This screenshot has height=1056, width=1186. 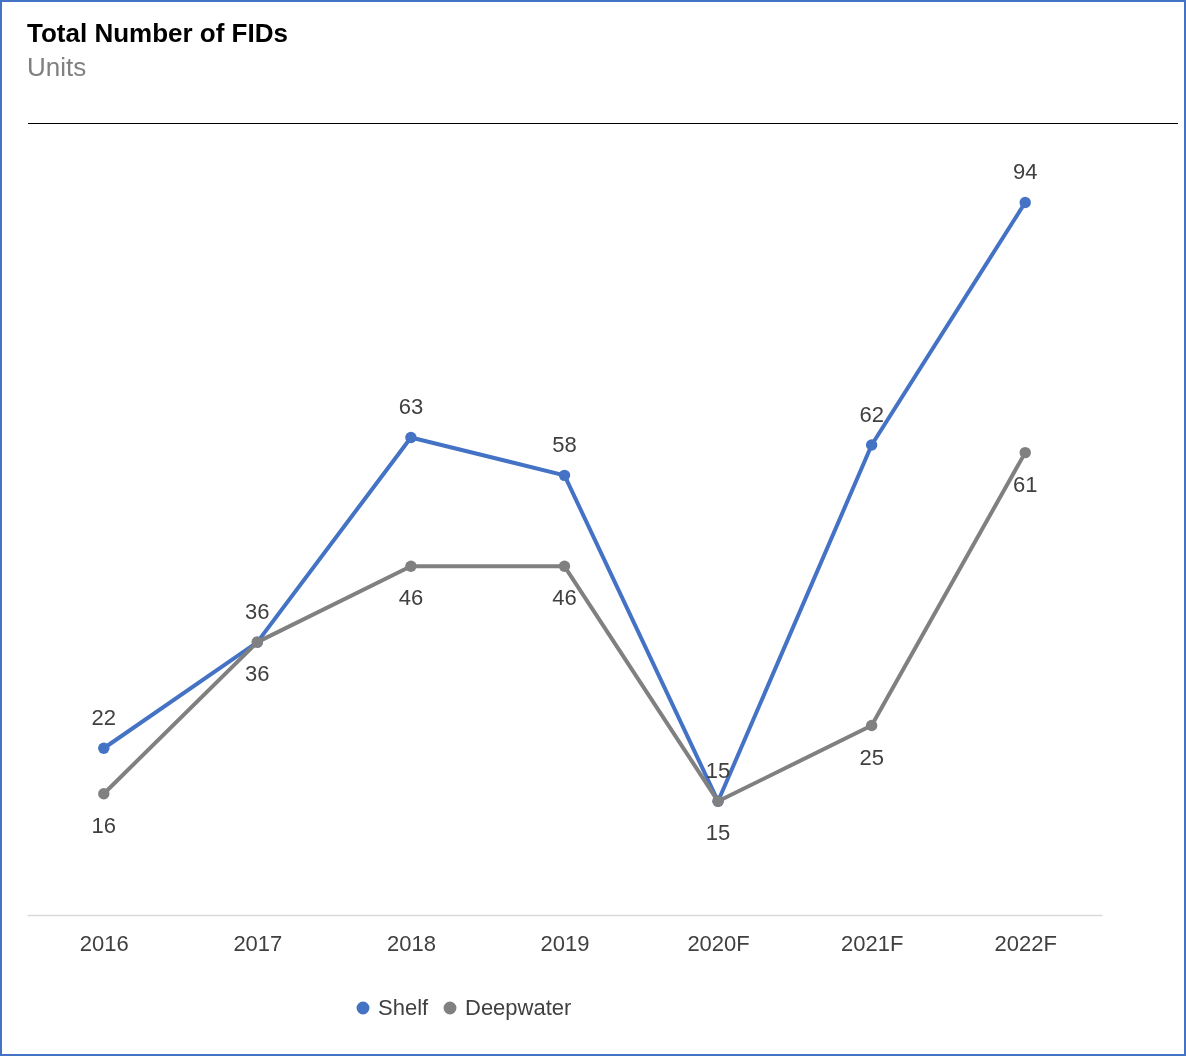 What do you see at coordinates (104, 825) in the screenshot?
I see `data-label: 16` at bounding box center [104, 825].